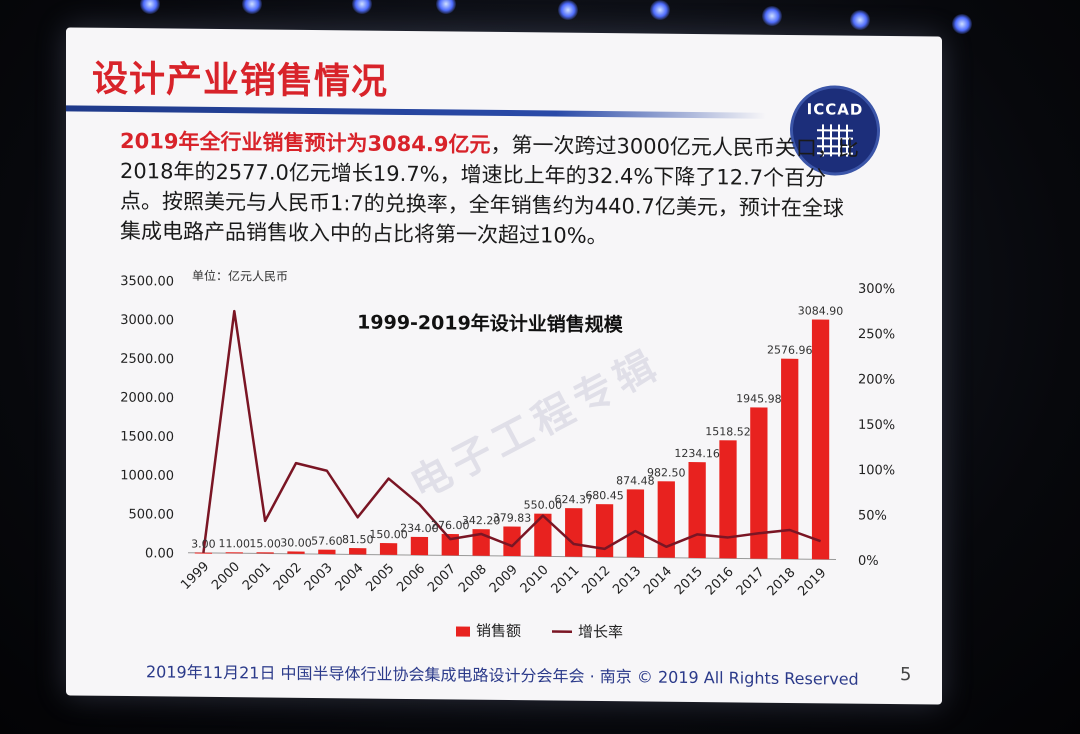 This screenshot has height=734, width=1080. What do you see at coordinates (234, 543) in the screenshot?
I see `bar-value-label: 11.00` at bounding box center [234, 543].